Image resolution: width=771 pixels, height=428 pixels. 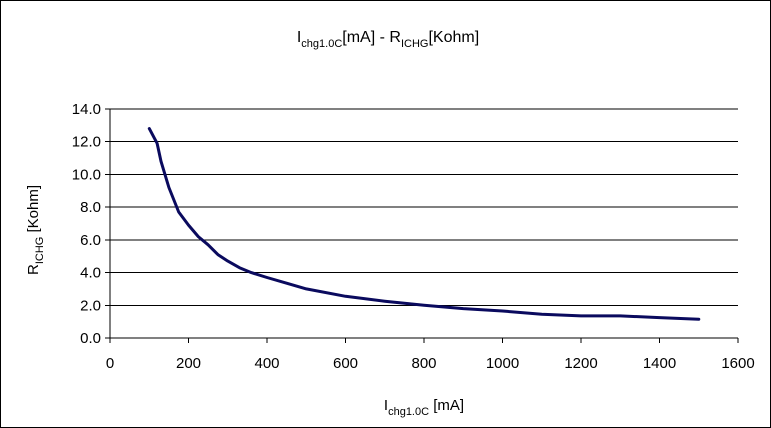 I want to click on y-tick-label: 14.0, so click(x=86, y=109).